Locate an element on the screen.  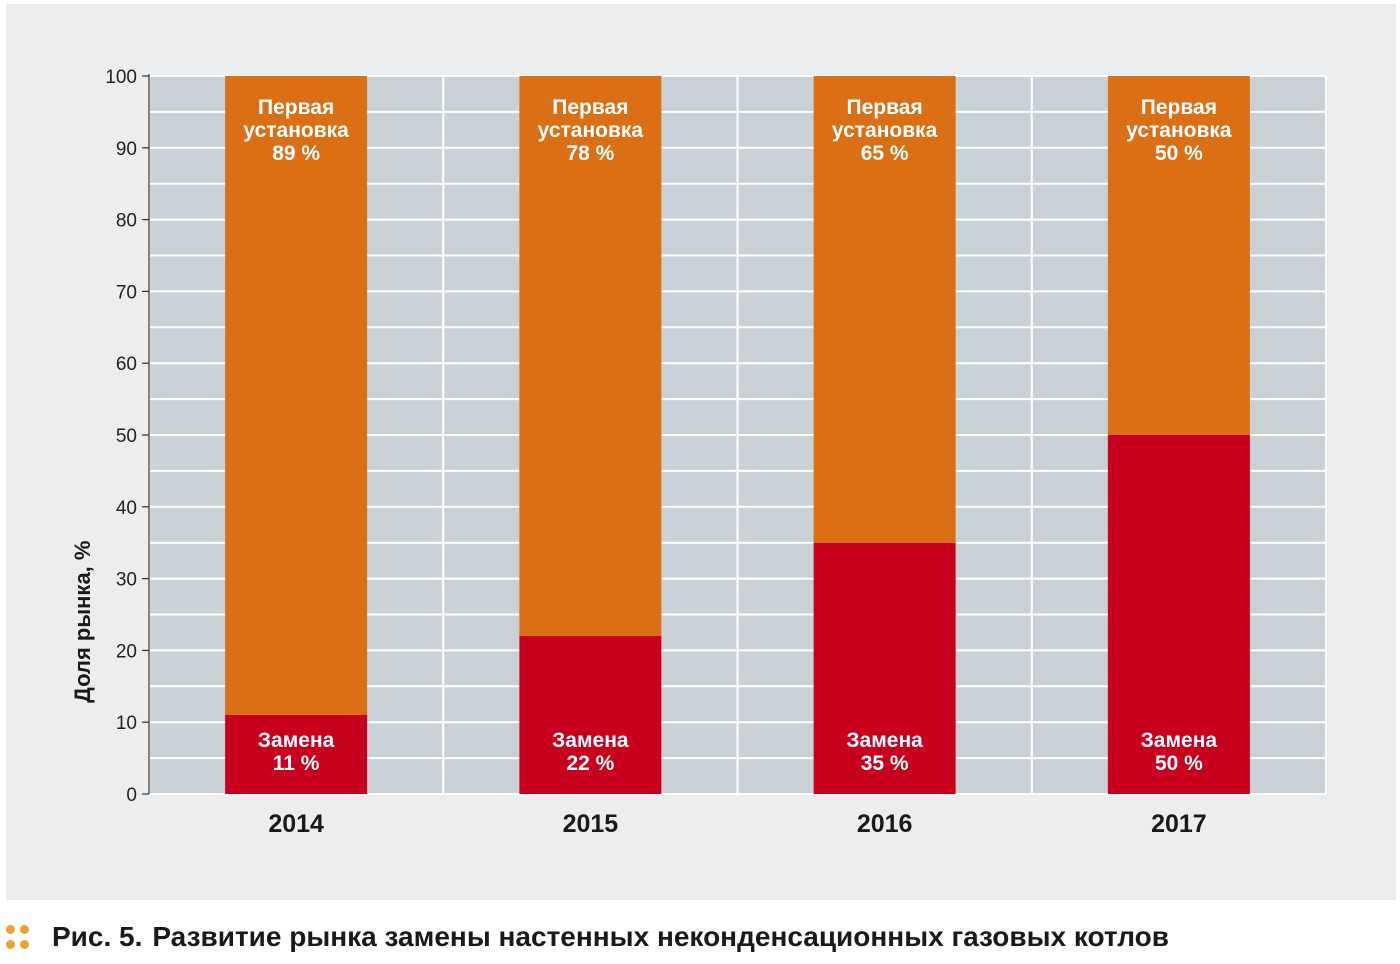
data-label-first-install: 65 % is located at coordinates (885, 153).